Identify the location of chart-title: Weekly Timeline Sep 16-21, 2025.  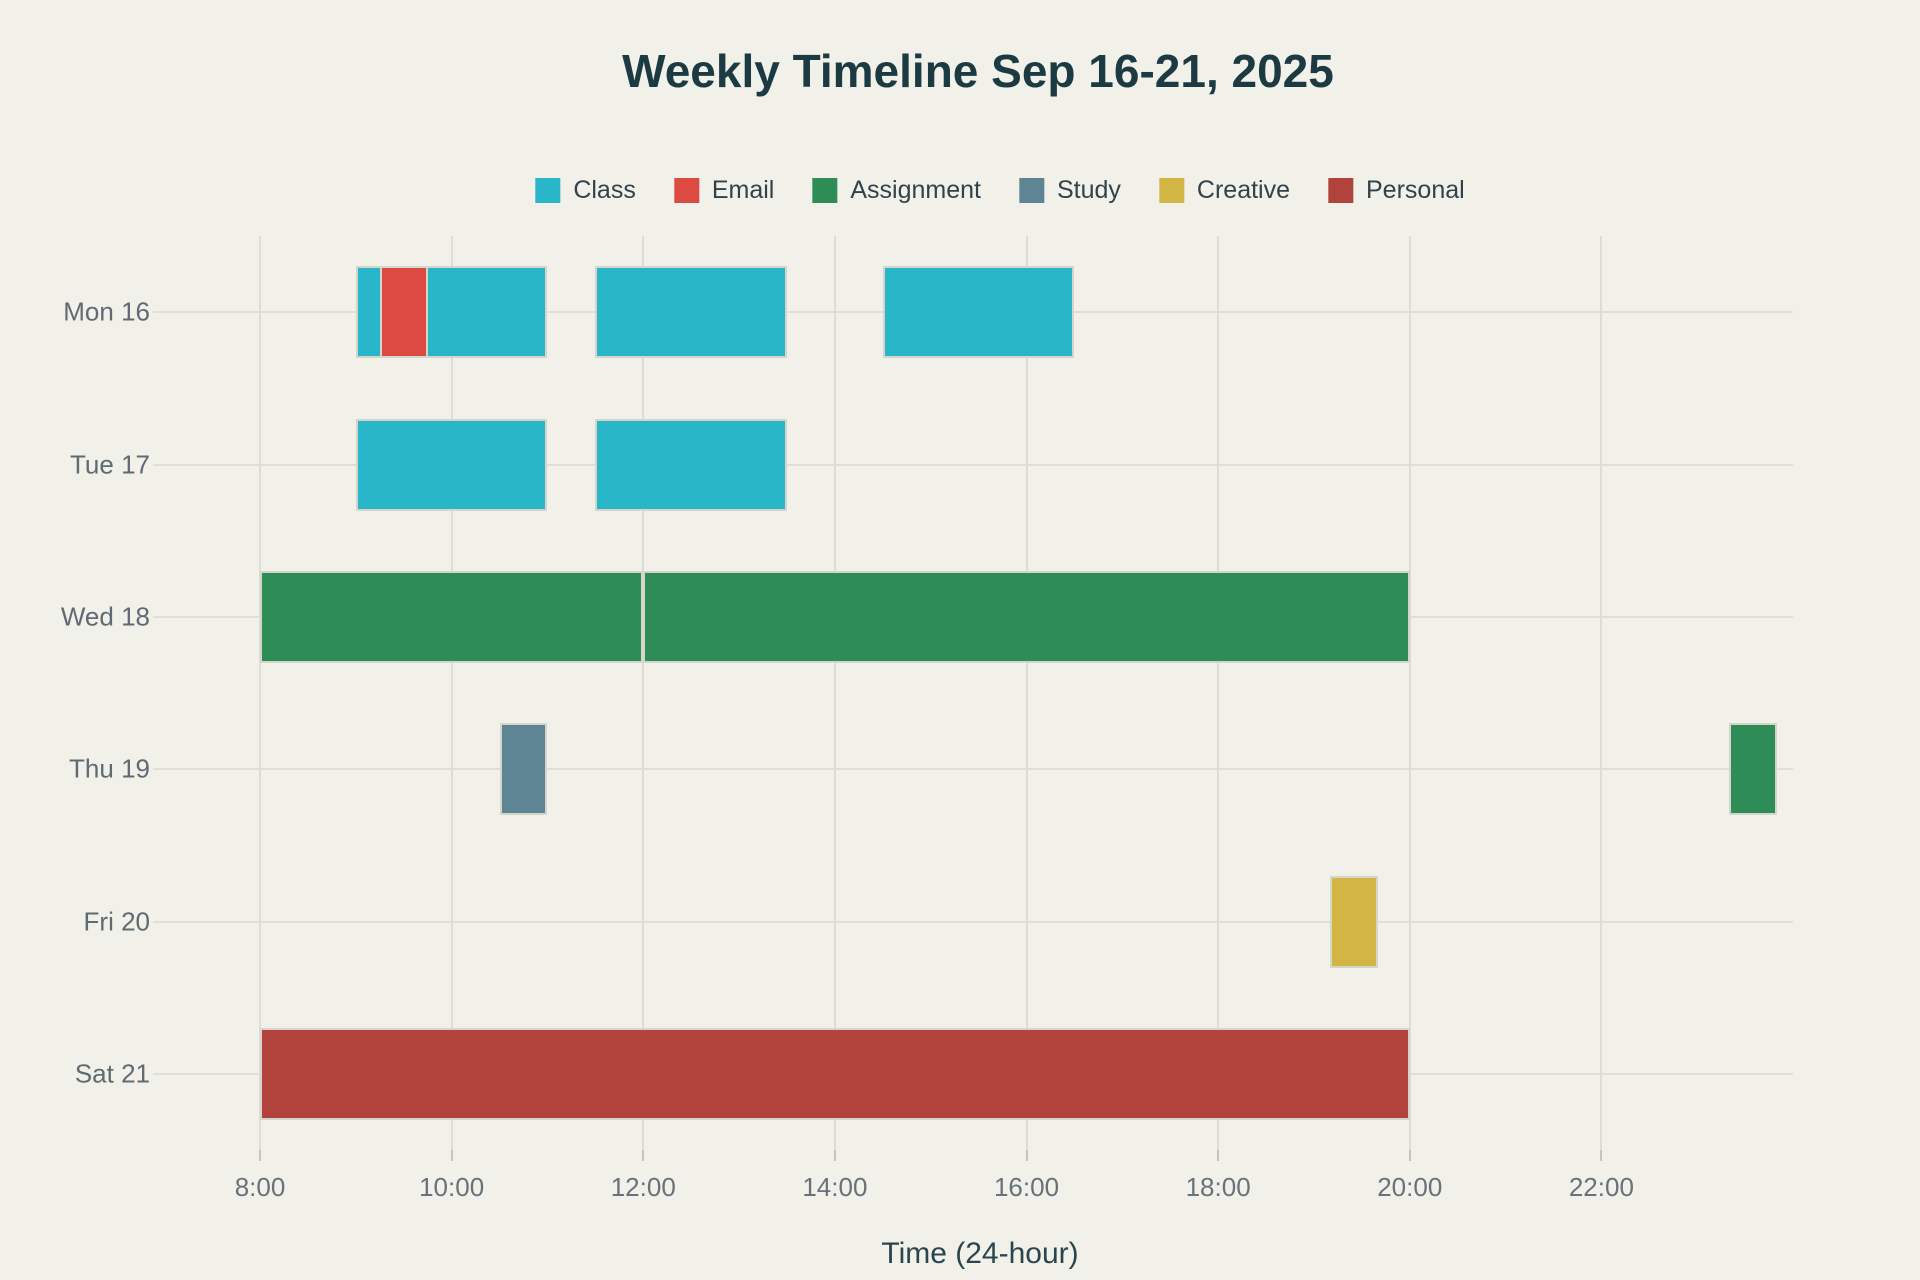
(978, 71).